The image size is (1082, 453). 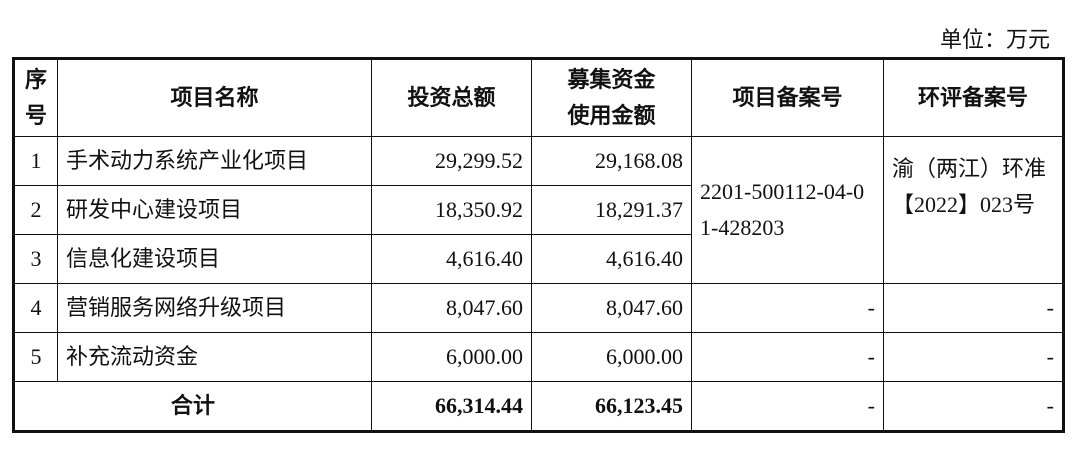 I want to click on header-no-text: 序号, so click(x=36, y=97).